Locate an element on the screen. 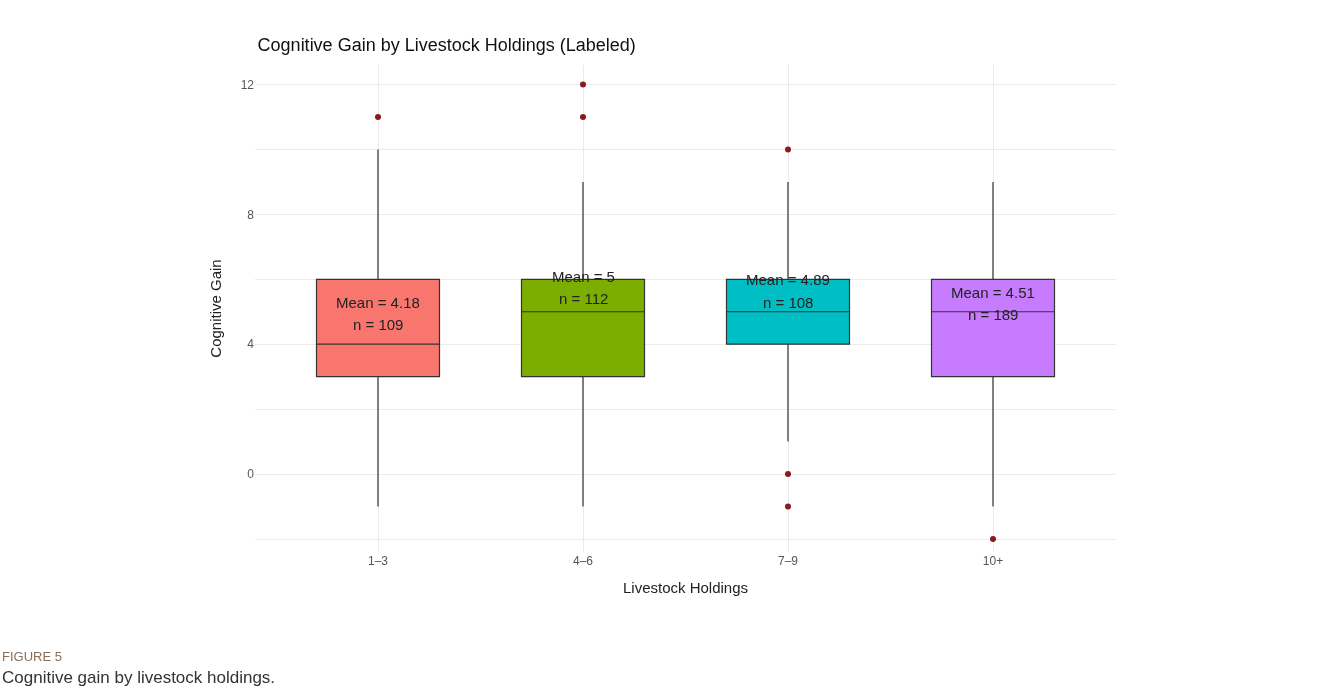 The image size is (1321, 697). caption: FIGURE 5 is located at coordinates (32, 656).